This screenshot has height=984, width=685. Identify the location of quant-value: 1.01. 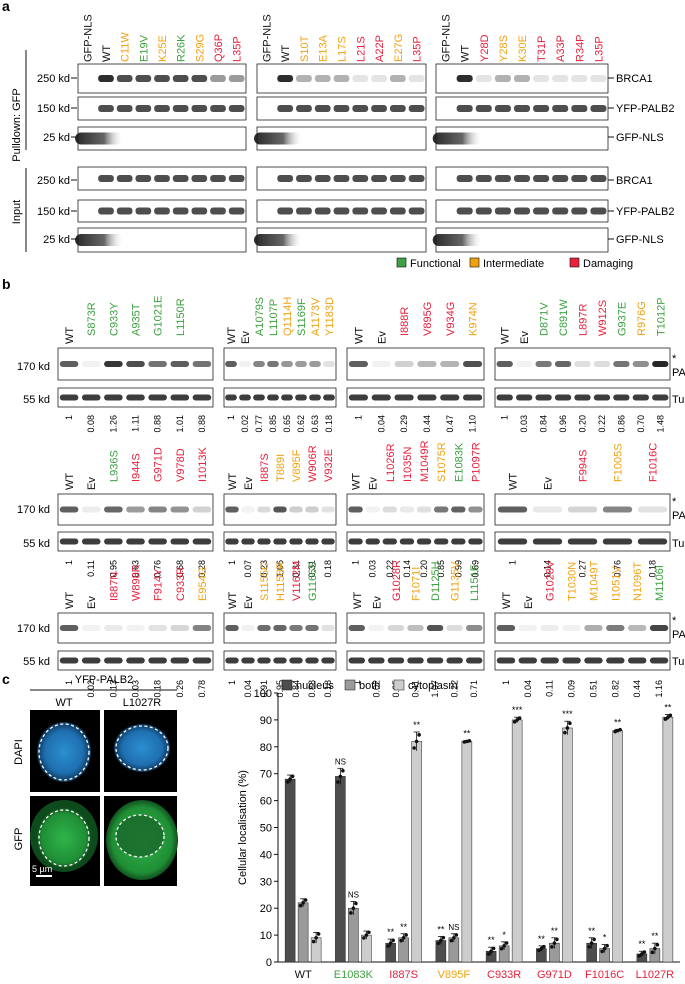
(180, 424).